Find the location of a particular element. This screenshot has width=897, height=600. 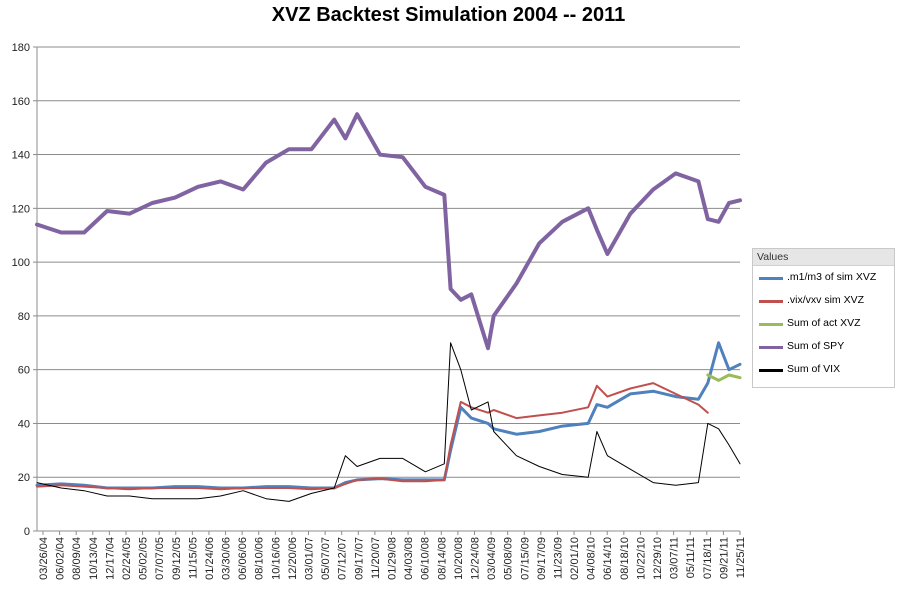

legend-label-spy: Sum of SPY is located at coordinates (816, 346).